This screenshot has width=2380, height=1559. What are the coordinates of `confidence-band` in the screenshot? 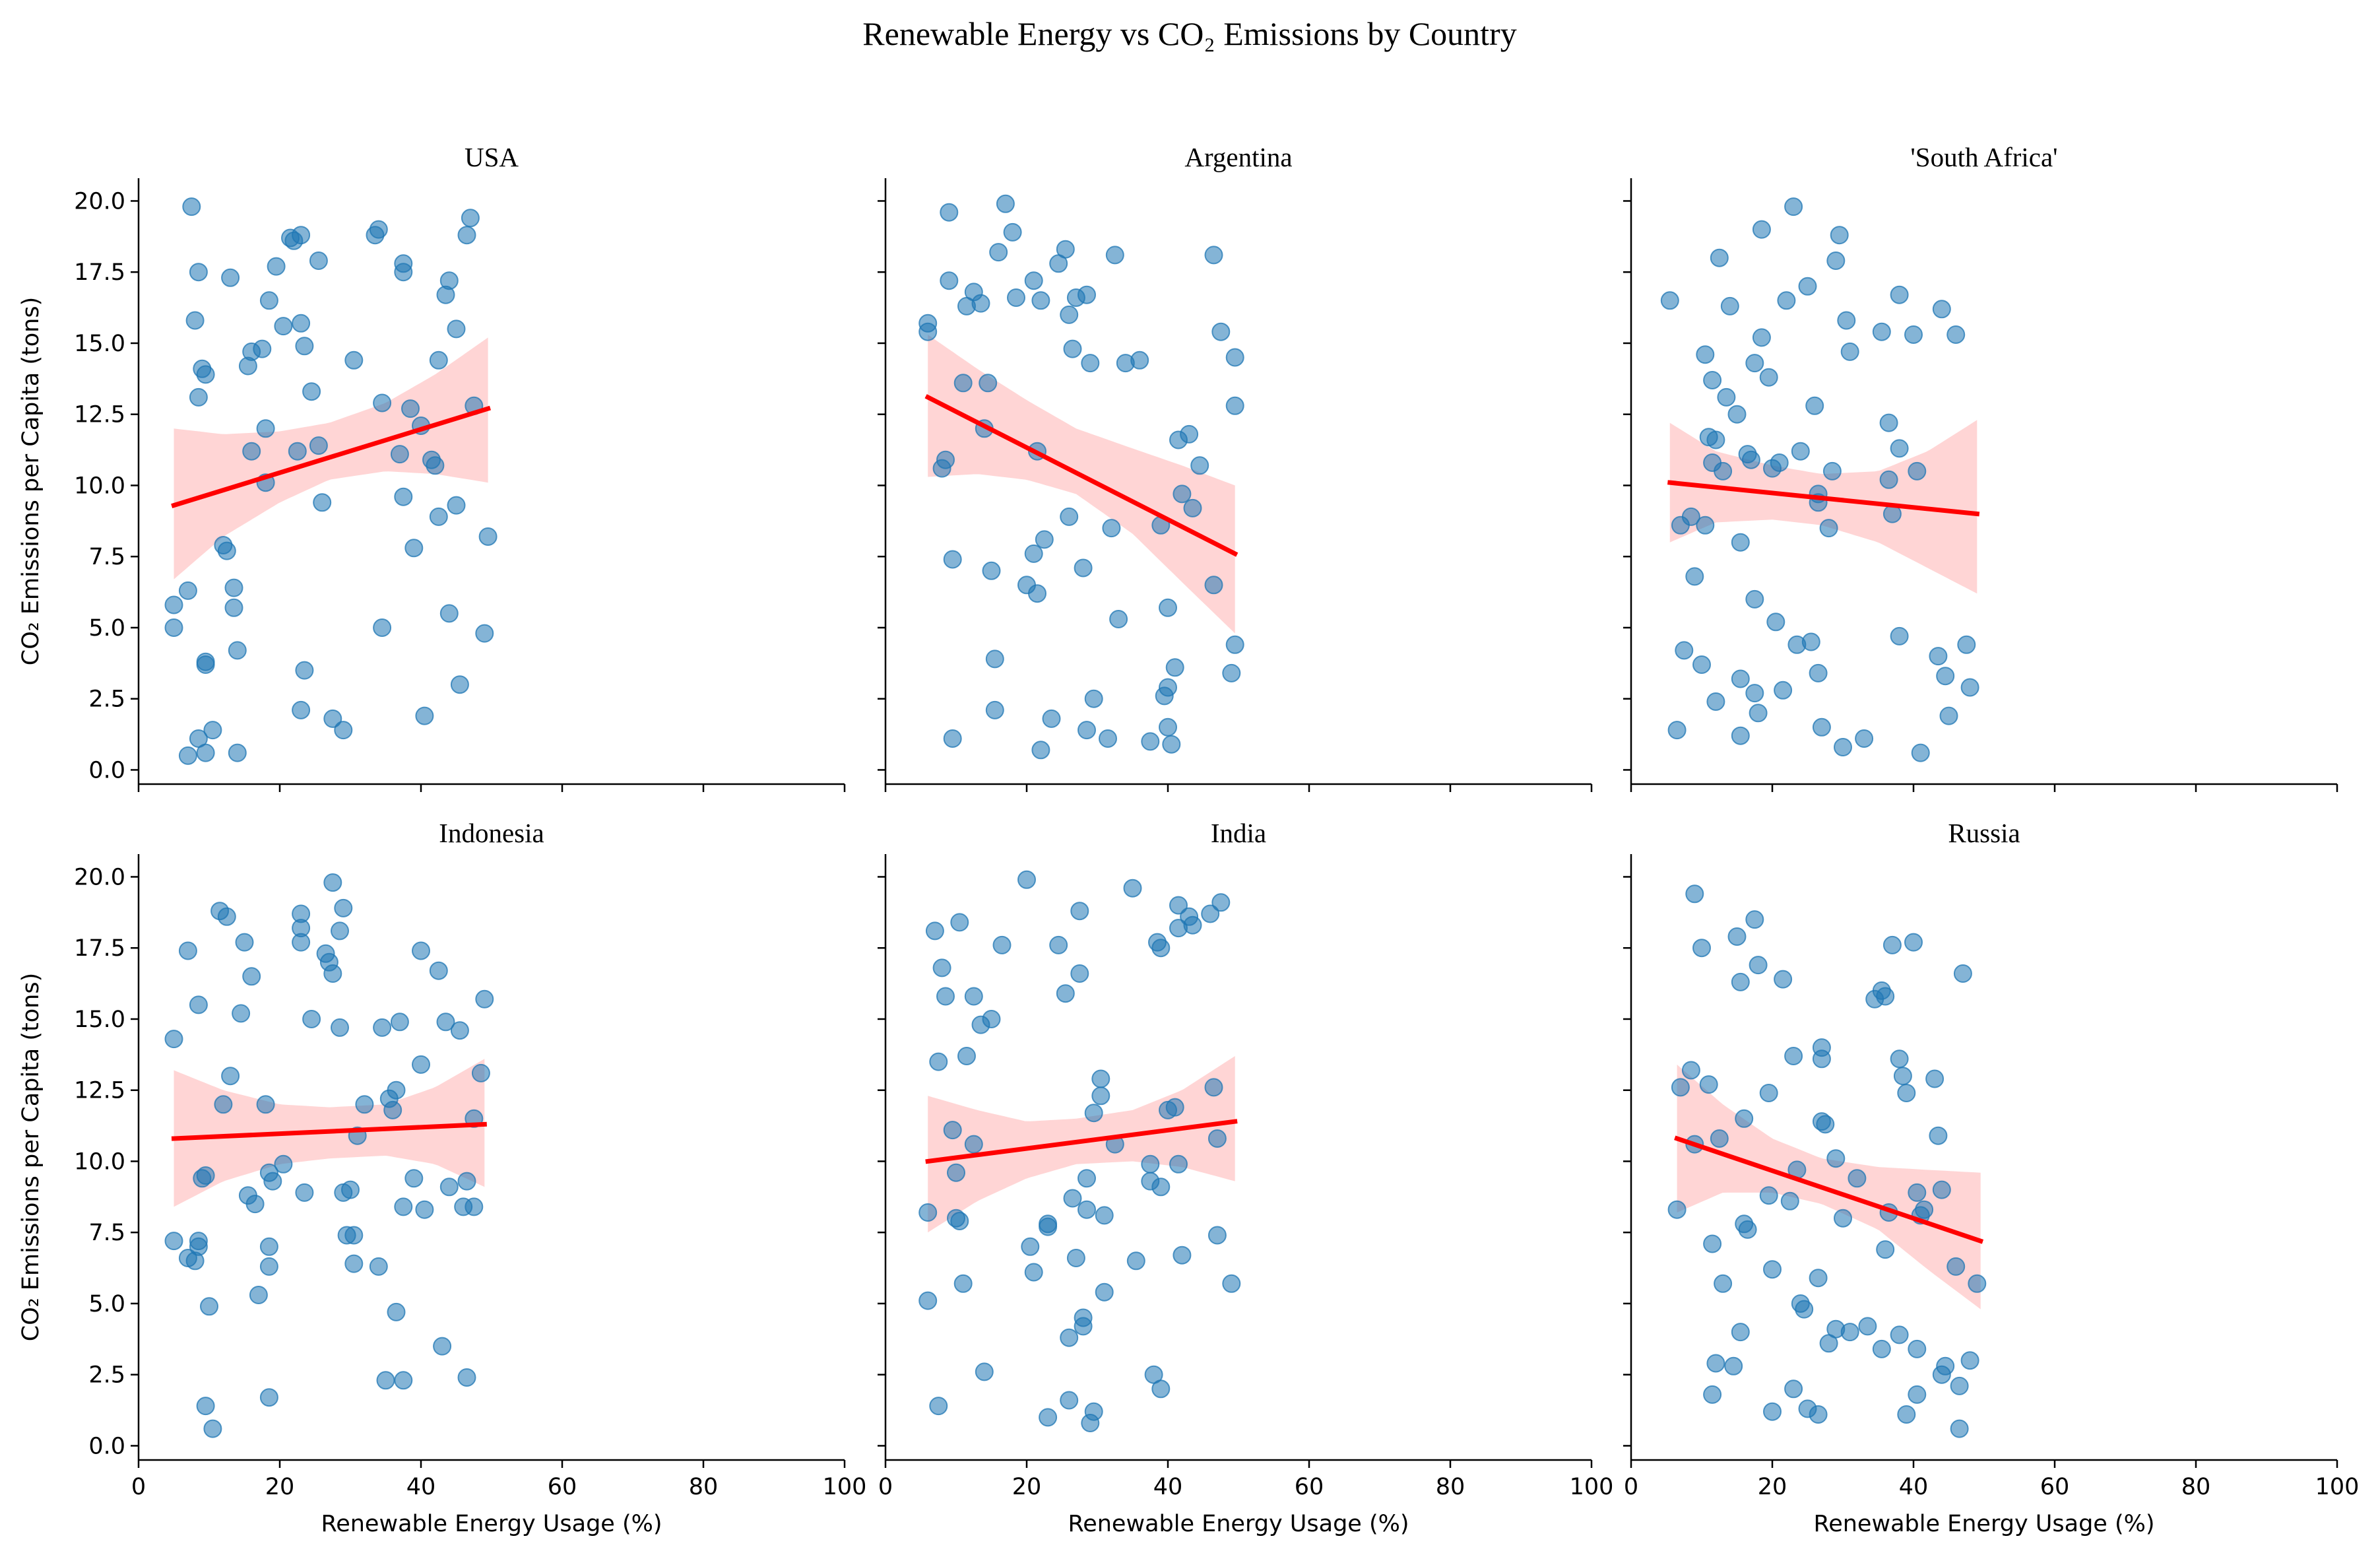 It's located at (1081, 1144).